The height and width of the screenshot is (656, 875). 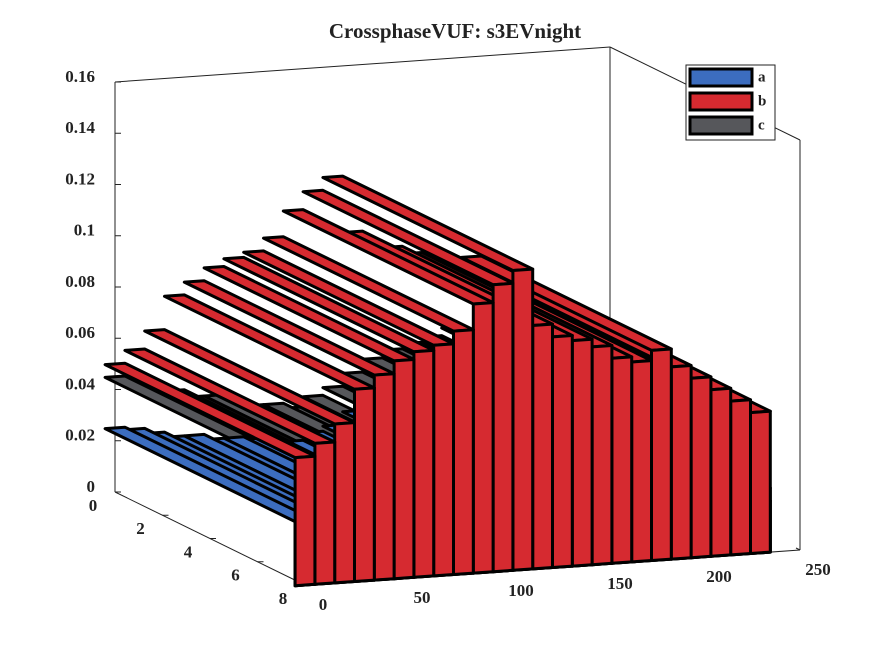 I want to click on z-tick-label: 0.02, so click(x=80, y=435).